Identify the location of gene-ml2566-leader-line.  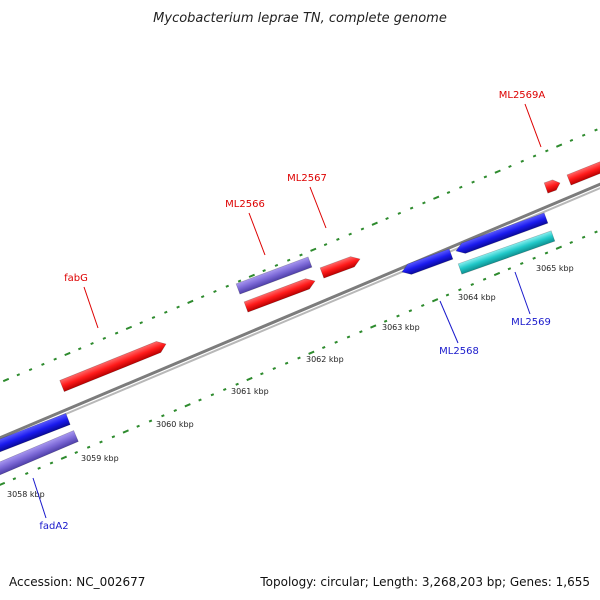
(257, 234).